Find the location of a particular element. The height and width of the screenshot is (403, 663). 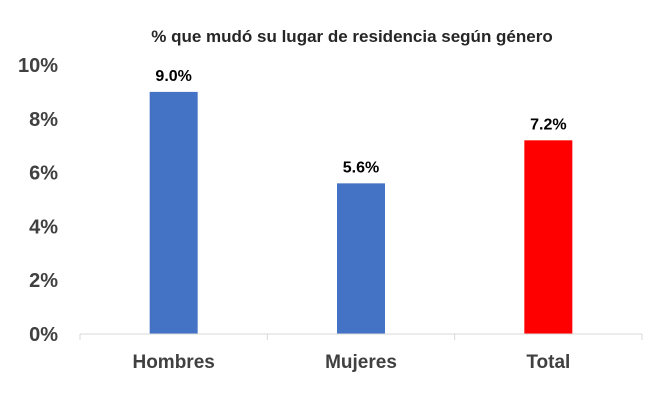

y-tick-label: 4% is located at coordinates (43, 227).